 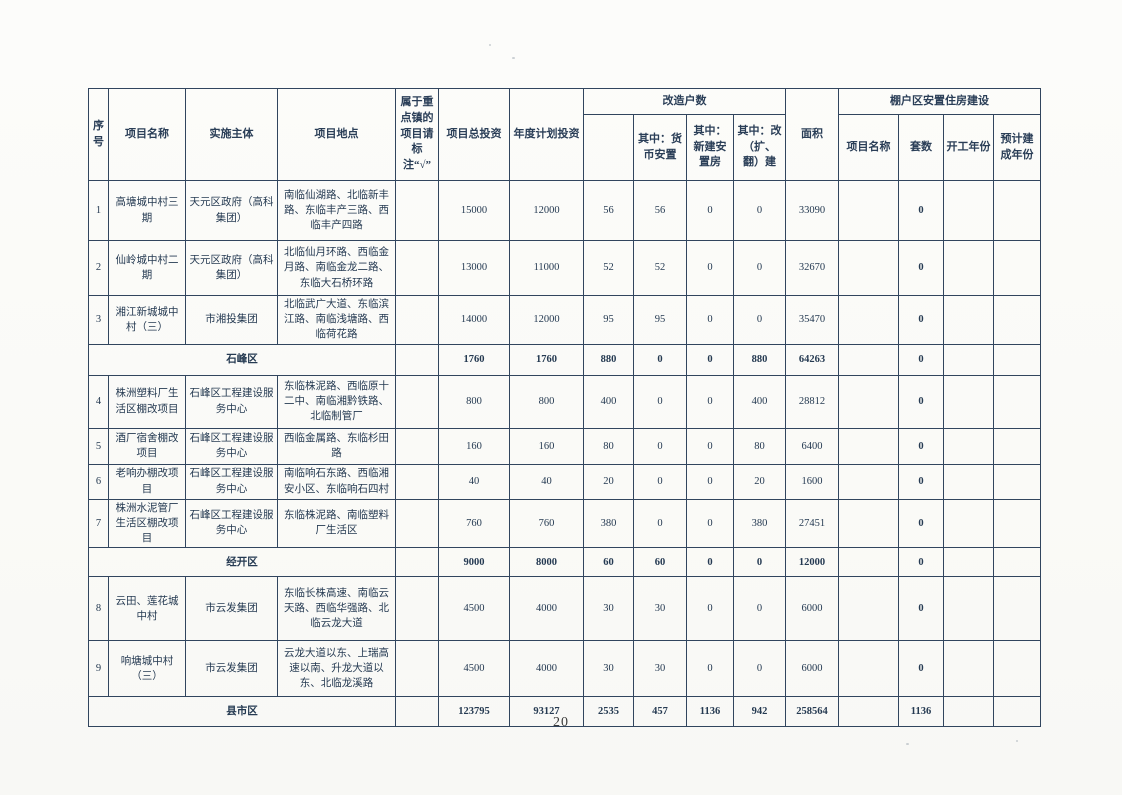 I want to click on cell-annual-investment: 1760, so click(x=546, y=359).